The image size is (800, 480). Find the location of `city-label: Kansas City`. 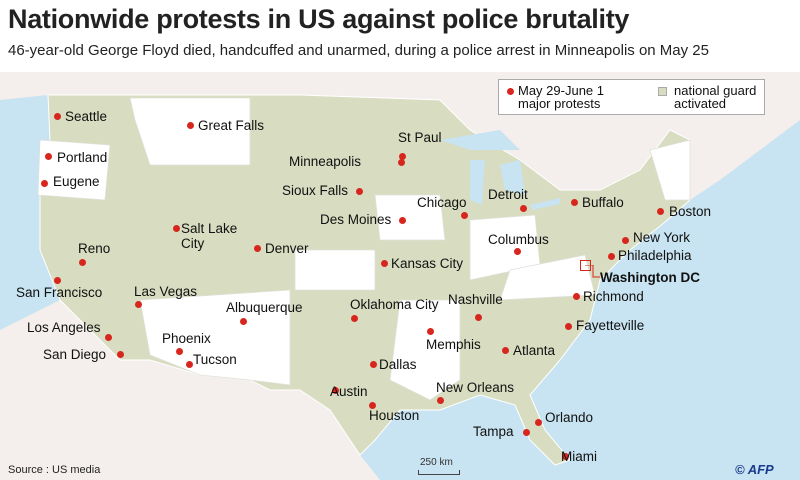

city-label: Kansas City is located at coordinates (427, 263).